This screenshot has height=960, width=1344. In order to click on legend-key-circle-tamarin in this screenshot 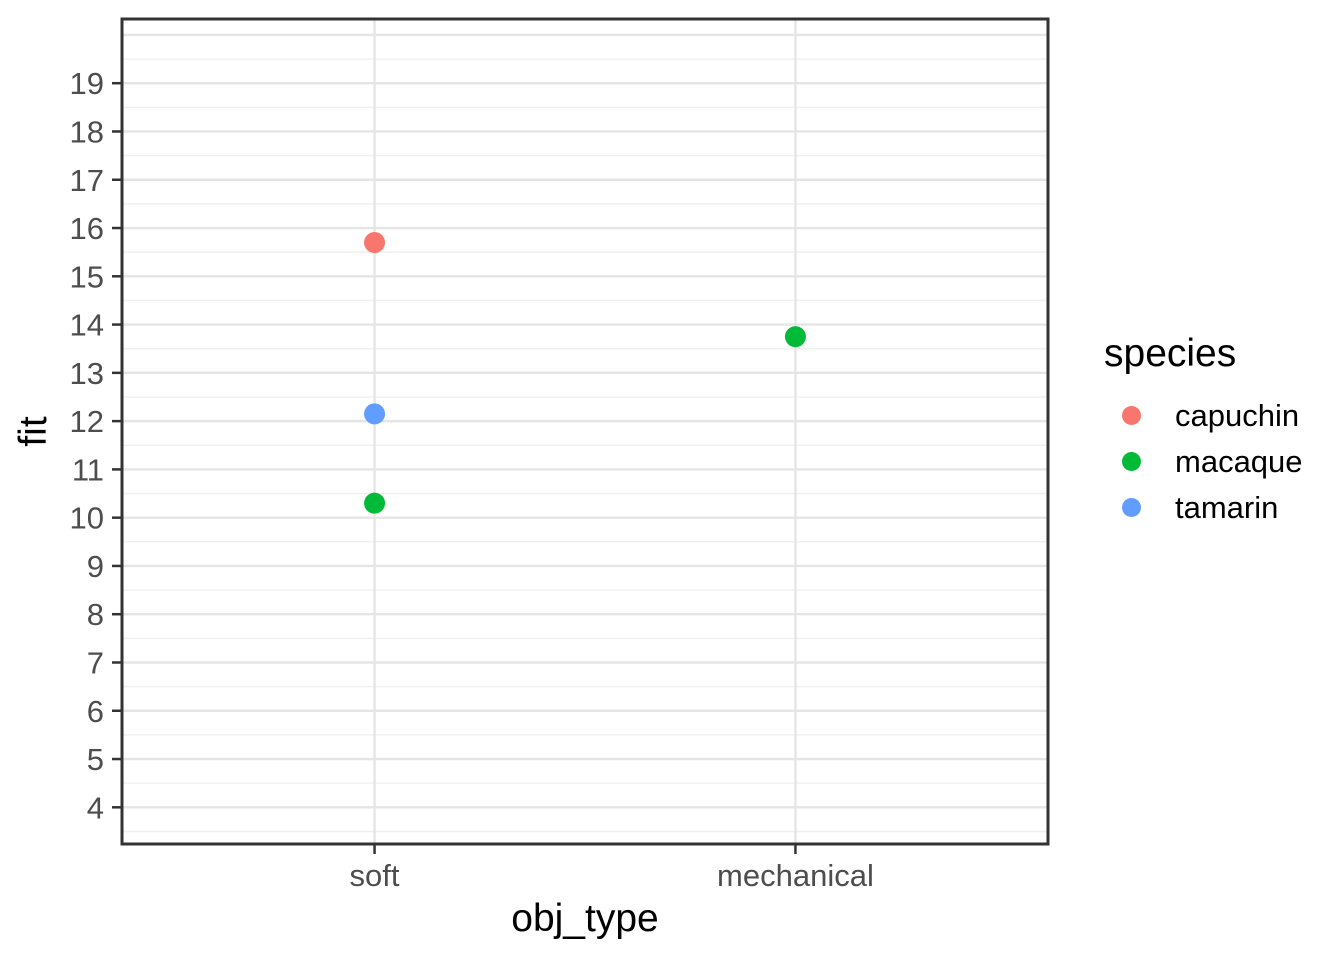, I will do `click(1131, 508)`.